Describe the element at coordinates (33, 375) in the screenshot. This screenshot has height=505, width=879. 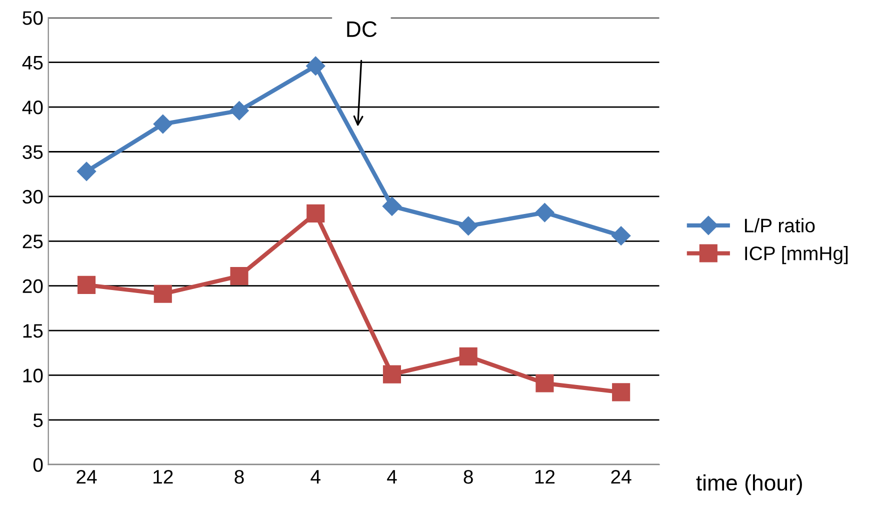
I see `y-tick-label: 10` at that location.